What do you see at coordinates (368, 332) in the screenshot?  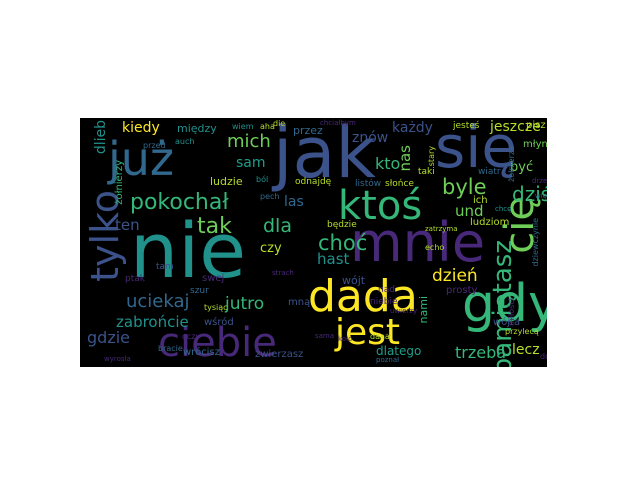 I see `word: jest` at bounding box center [368, 332].